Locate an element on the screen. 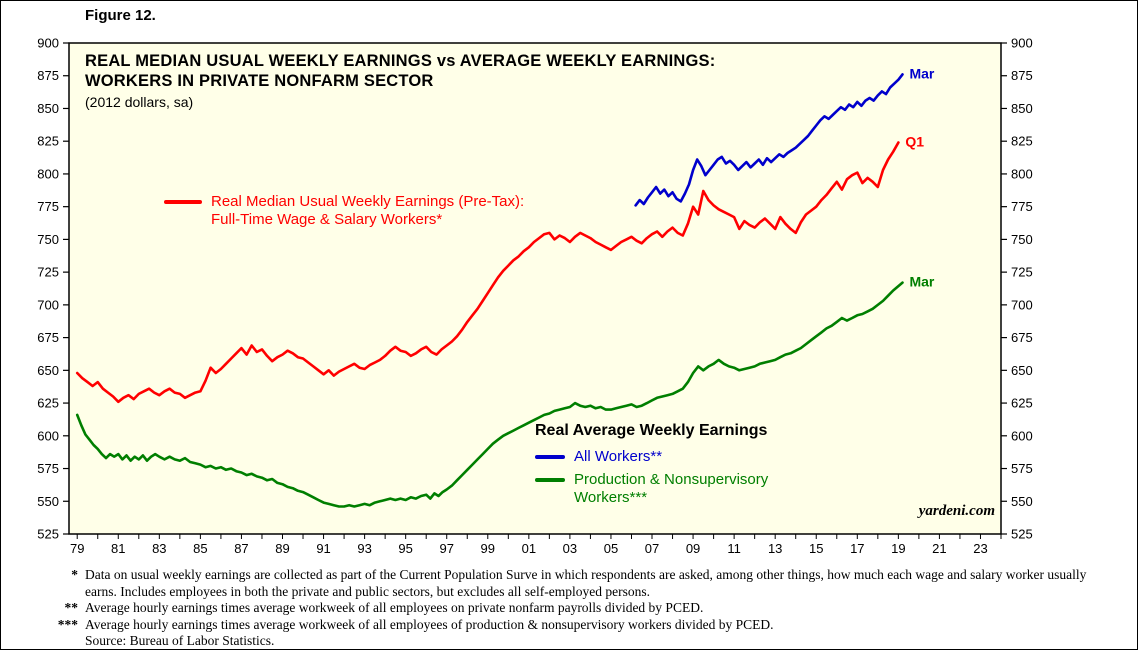 This screenshot has height=650, width=1138. svg-text: 03 is located at coordinates (570, 548).